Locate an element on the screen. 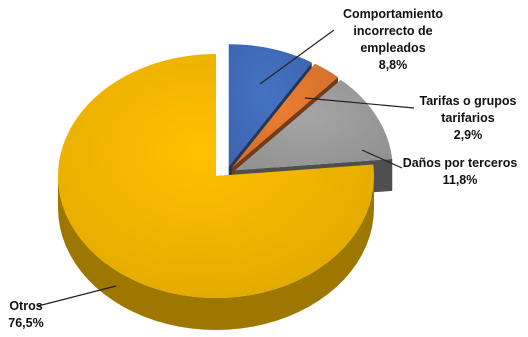 The height and width of the screenshot is (337, 528). label-tarifas: Tarifas o grupos tarifarios 2,9% is located at coordinates (468, 118).